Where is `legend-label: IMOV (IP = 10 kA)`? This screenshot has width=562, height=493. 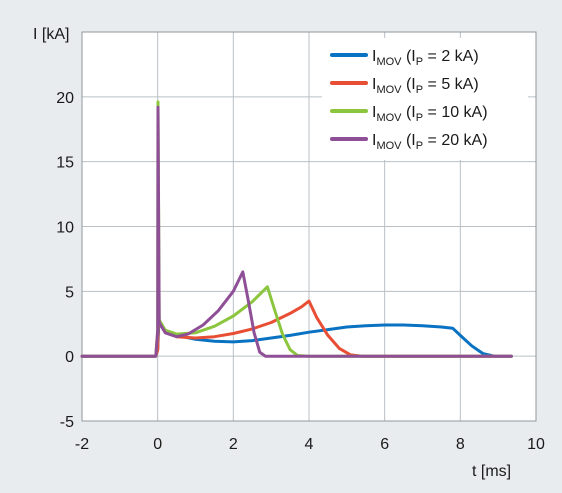 legend-label: IMOV (IP = 10 kA) is located at coordinates (430, 114).